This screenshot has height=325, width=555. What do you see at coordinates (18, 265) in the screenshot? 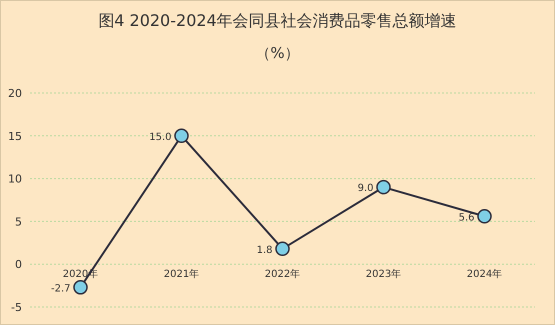
I see `y-tick-label: 0` at bounding box center [18, 265].